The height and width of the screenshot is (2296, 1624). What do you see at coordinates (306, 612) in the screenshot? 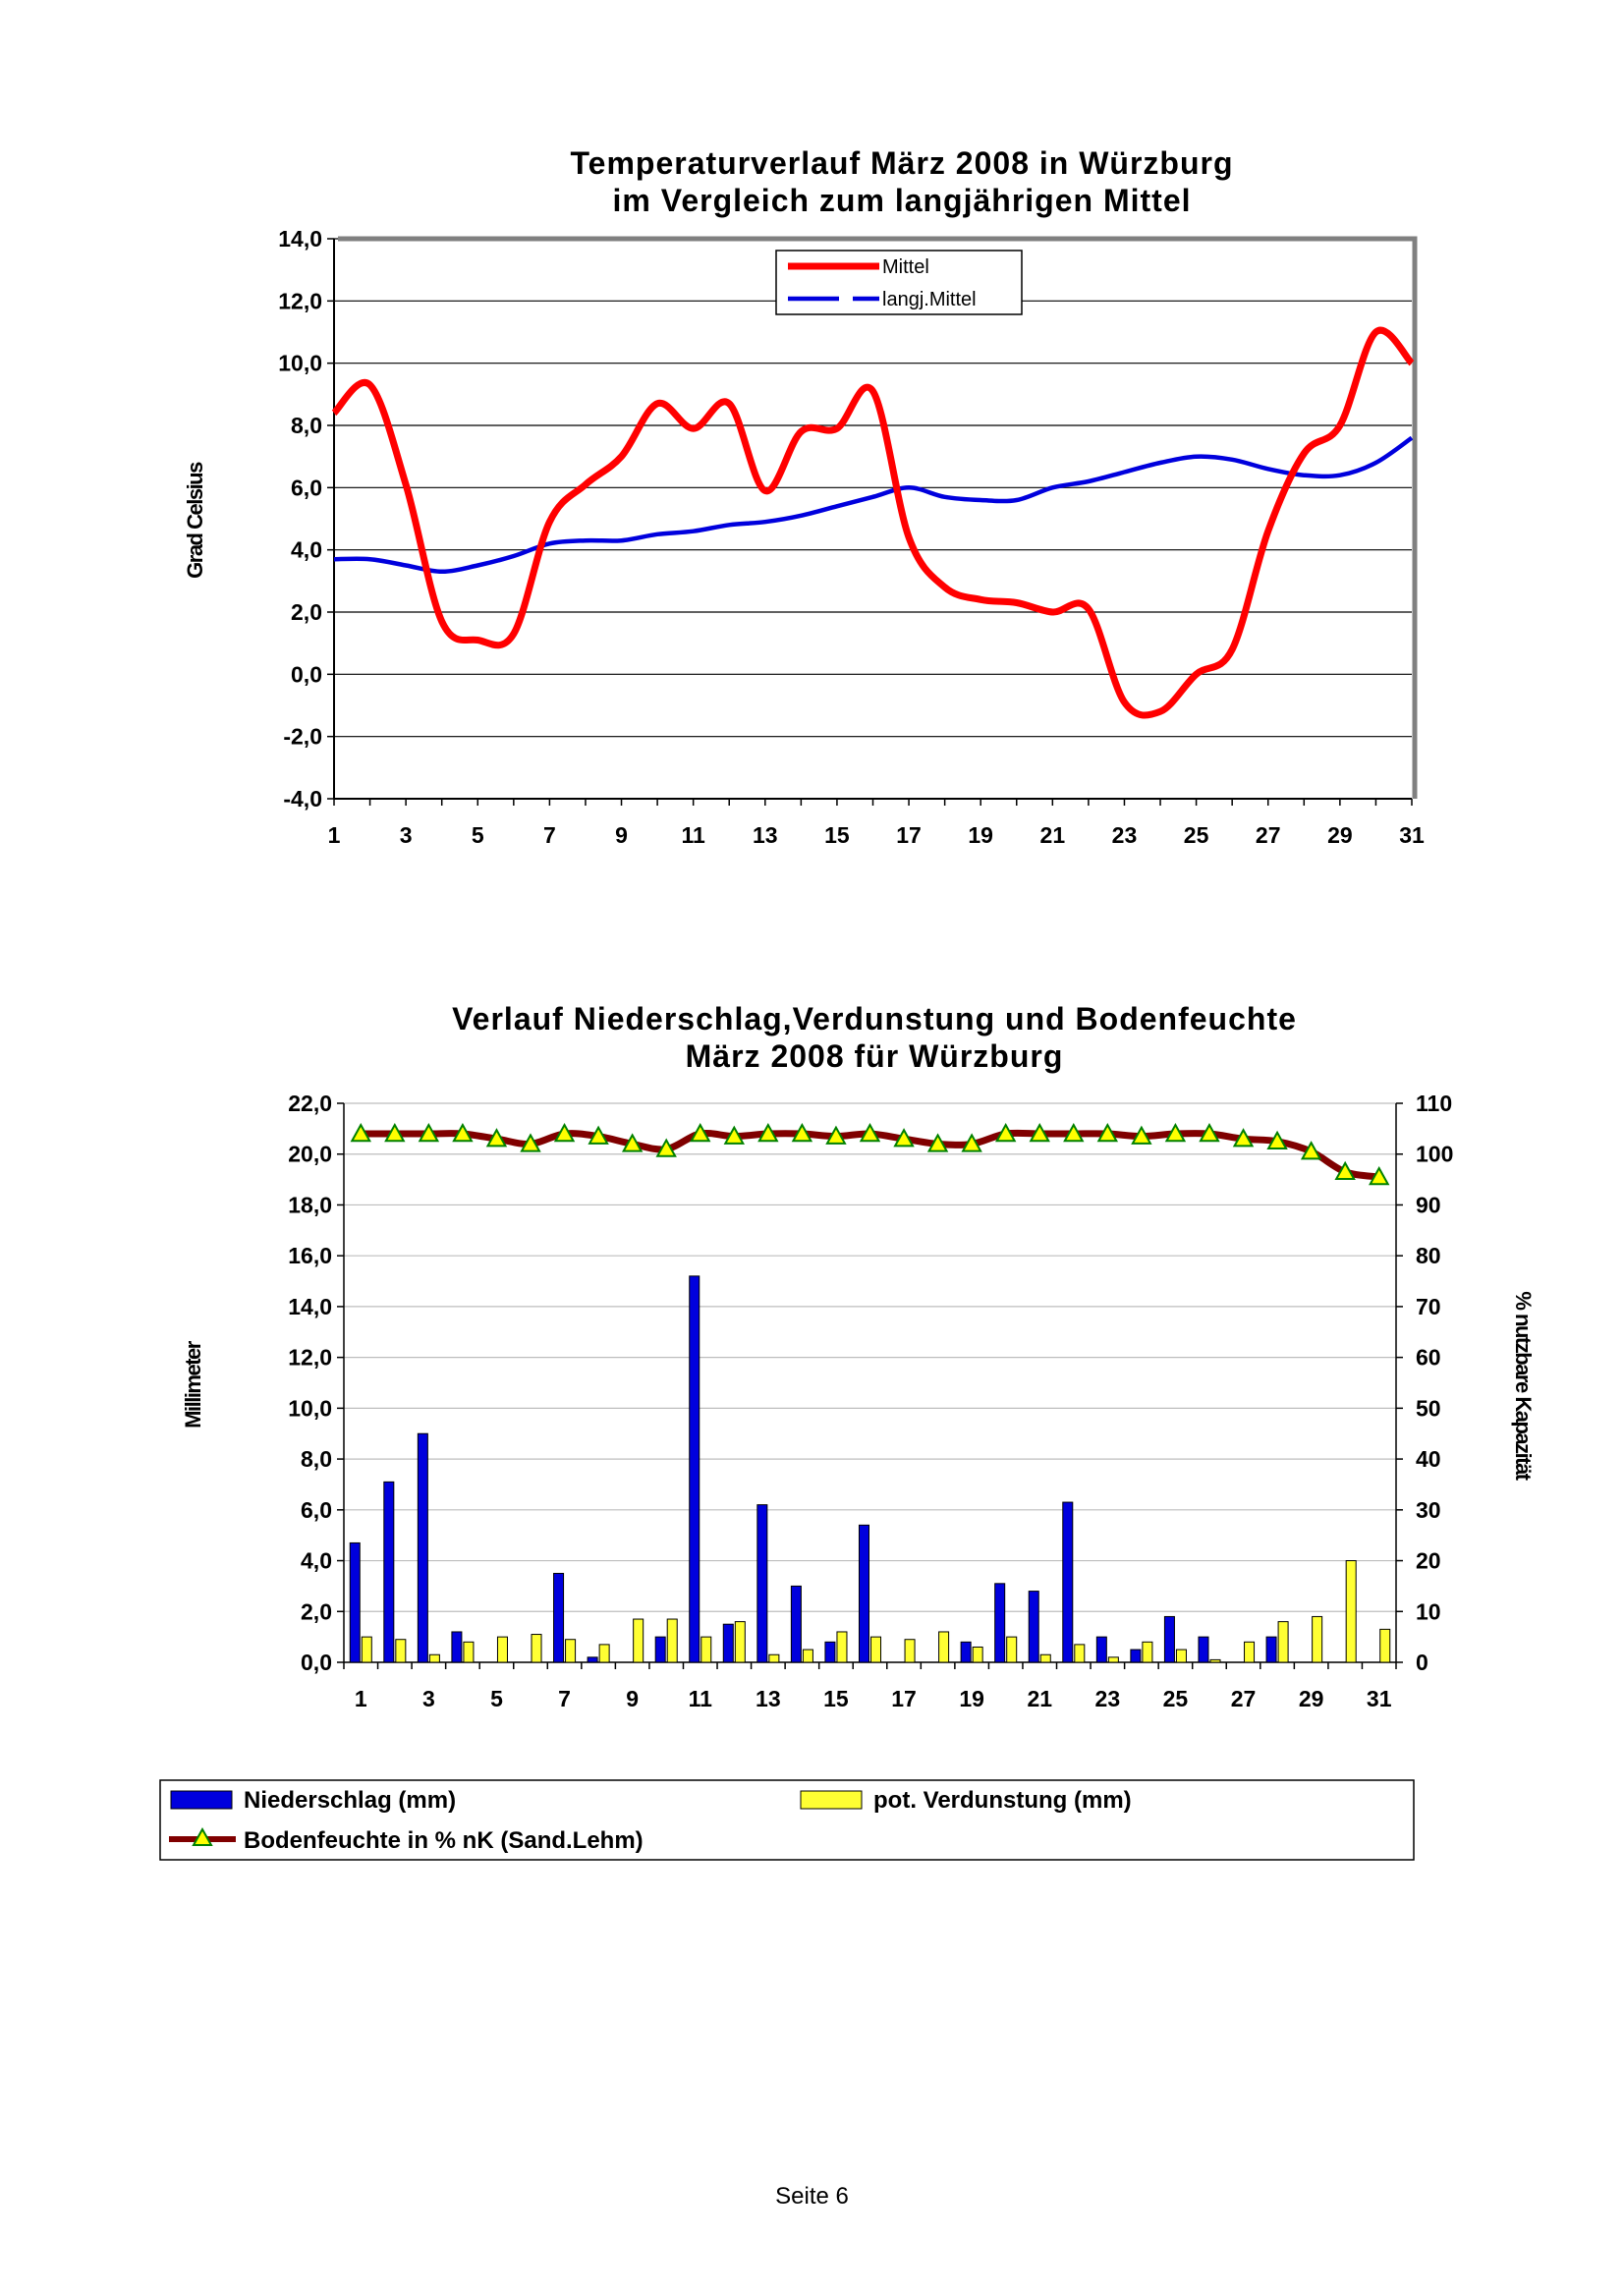
I see `chart1-y-tick-label: 2,0` at bounding box center [306, 612].